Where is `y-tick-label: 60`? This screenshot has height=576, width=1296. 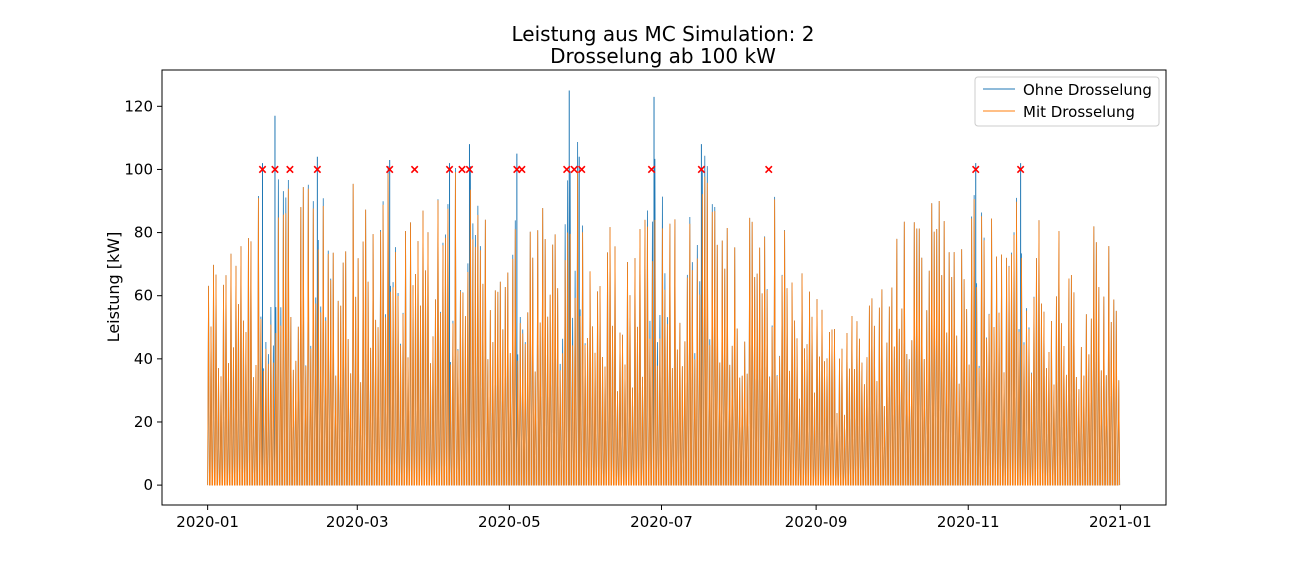
y-tick-label: 60 is located at coordinates (143, 296).